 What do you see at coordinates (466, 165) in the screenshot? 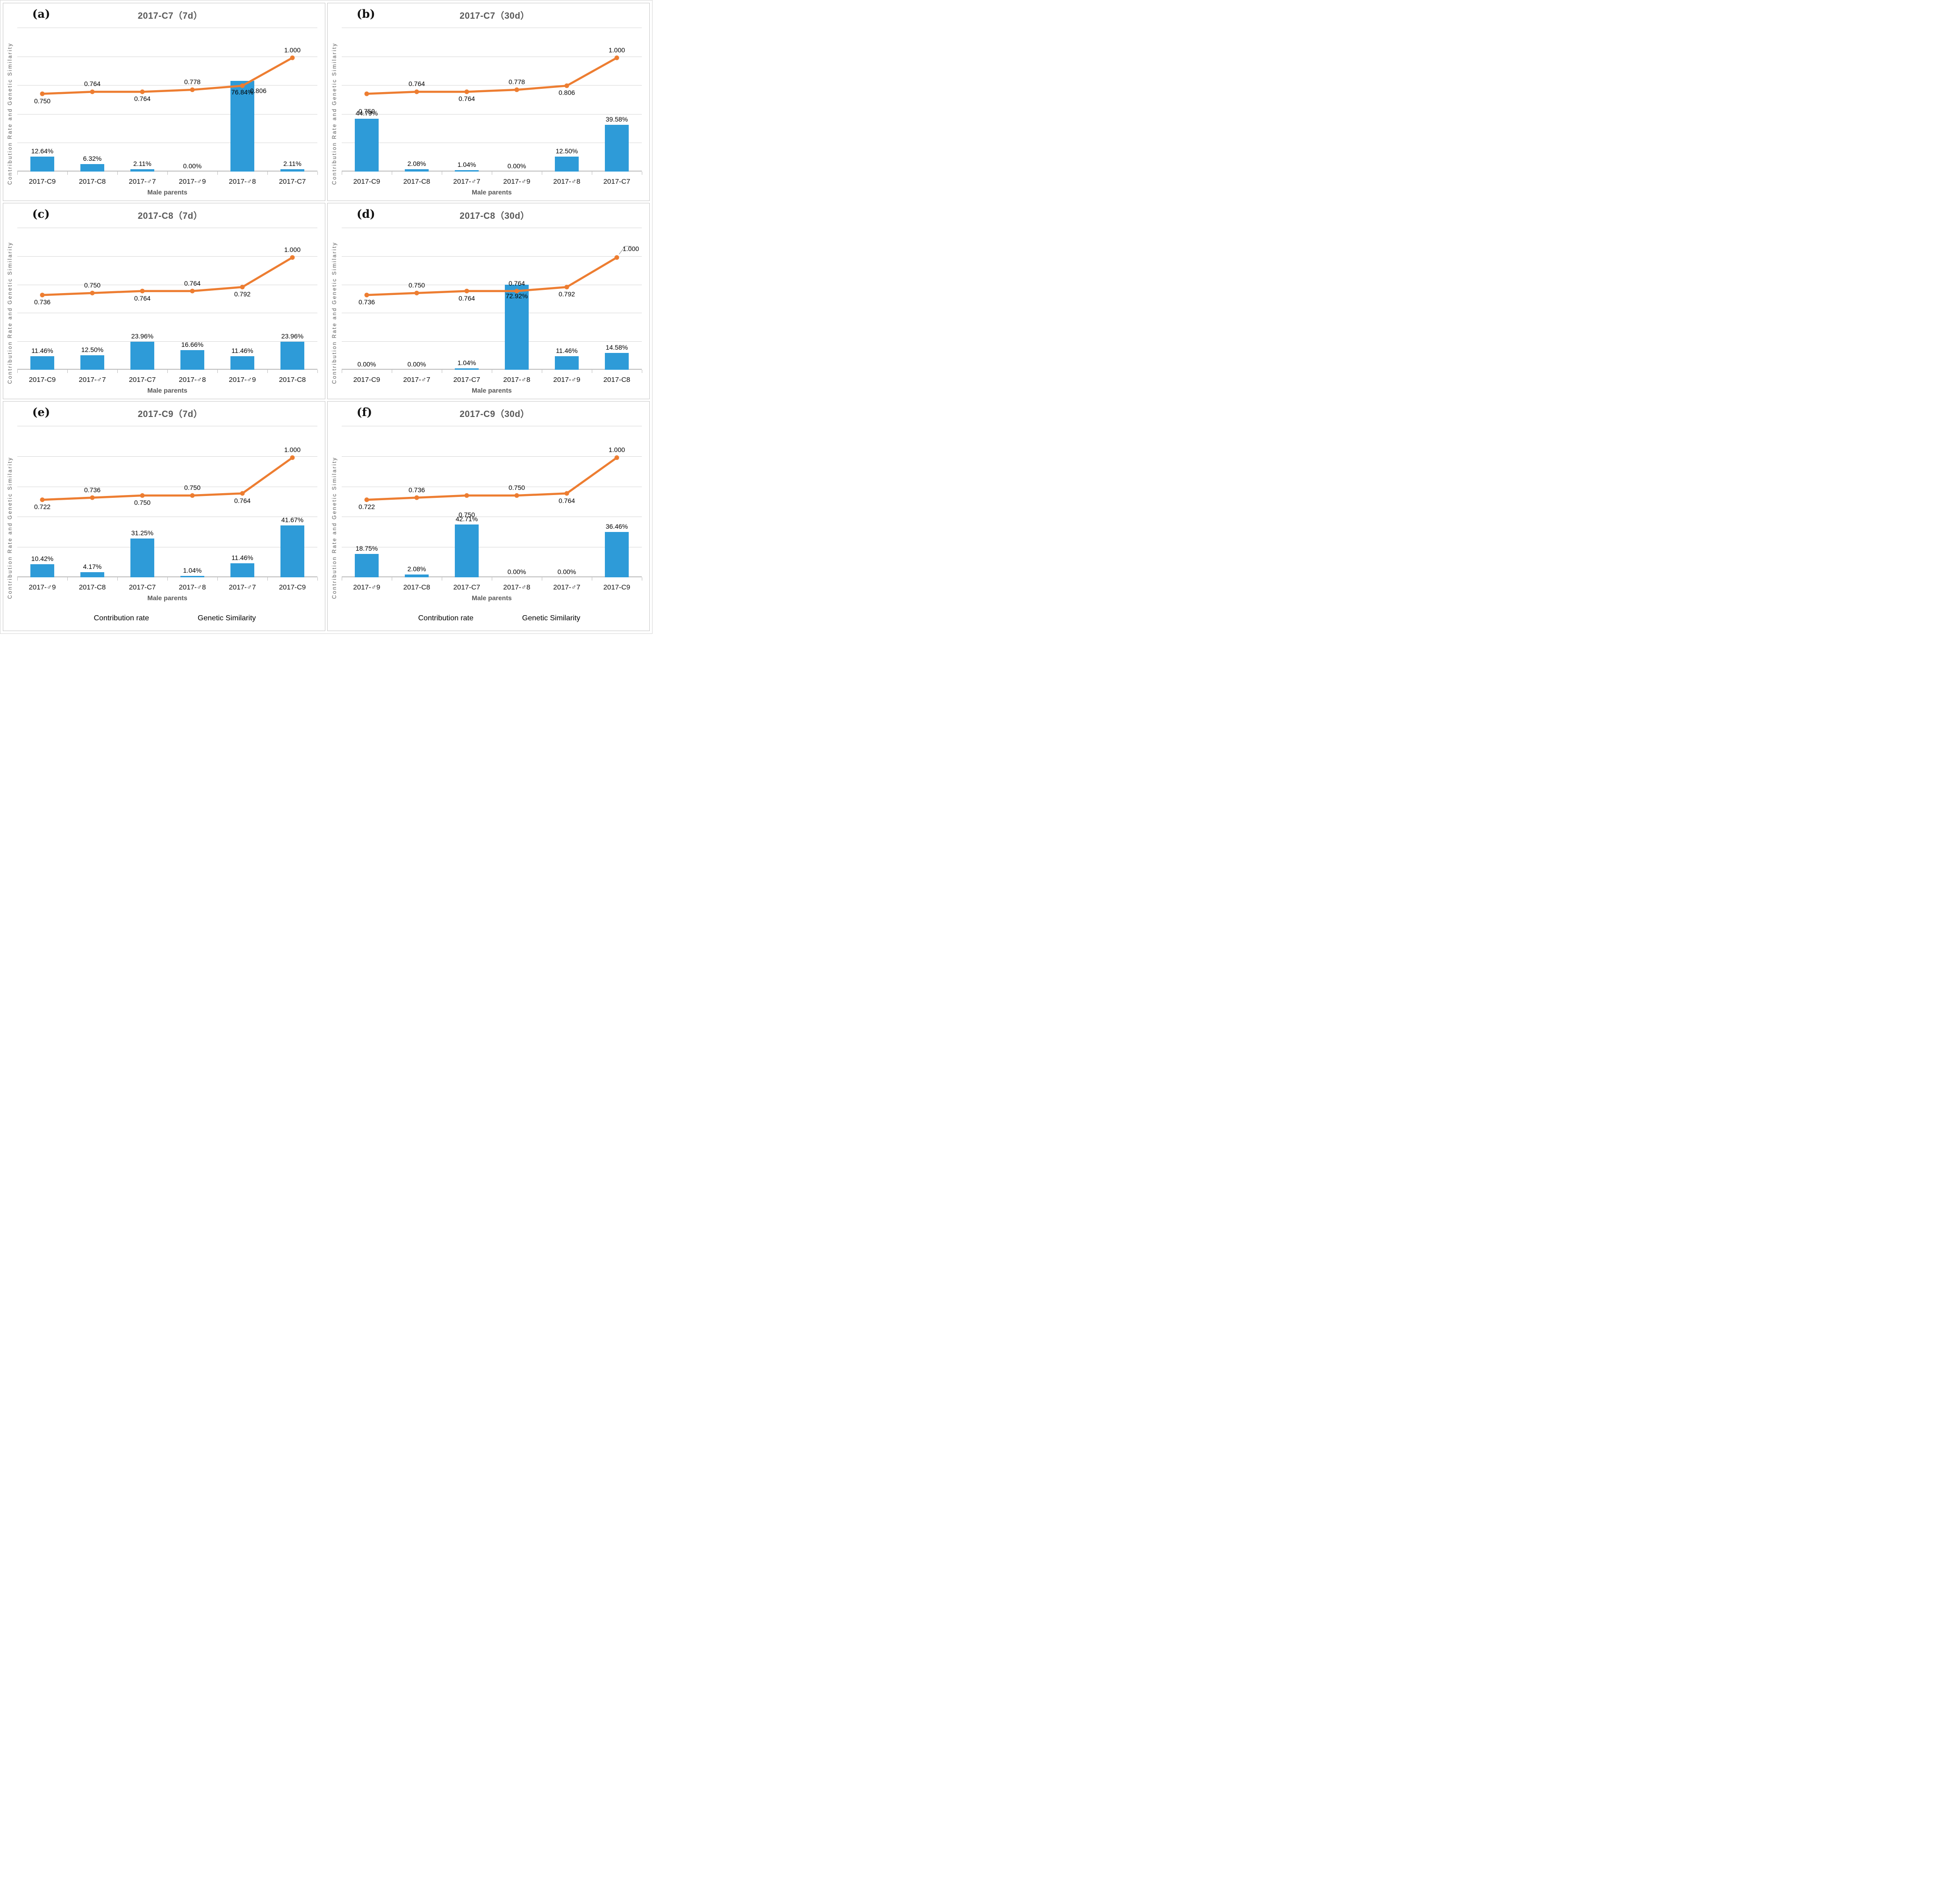
I see `bar-data-label: 1.04%` at bounding box center [466, 165].